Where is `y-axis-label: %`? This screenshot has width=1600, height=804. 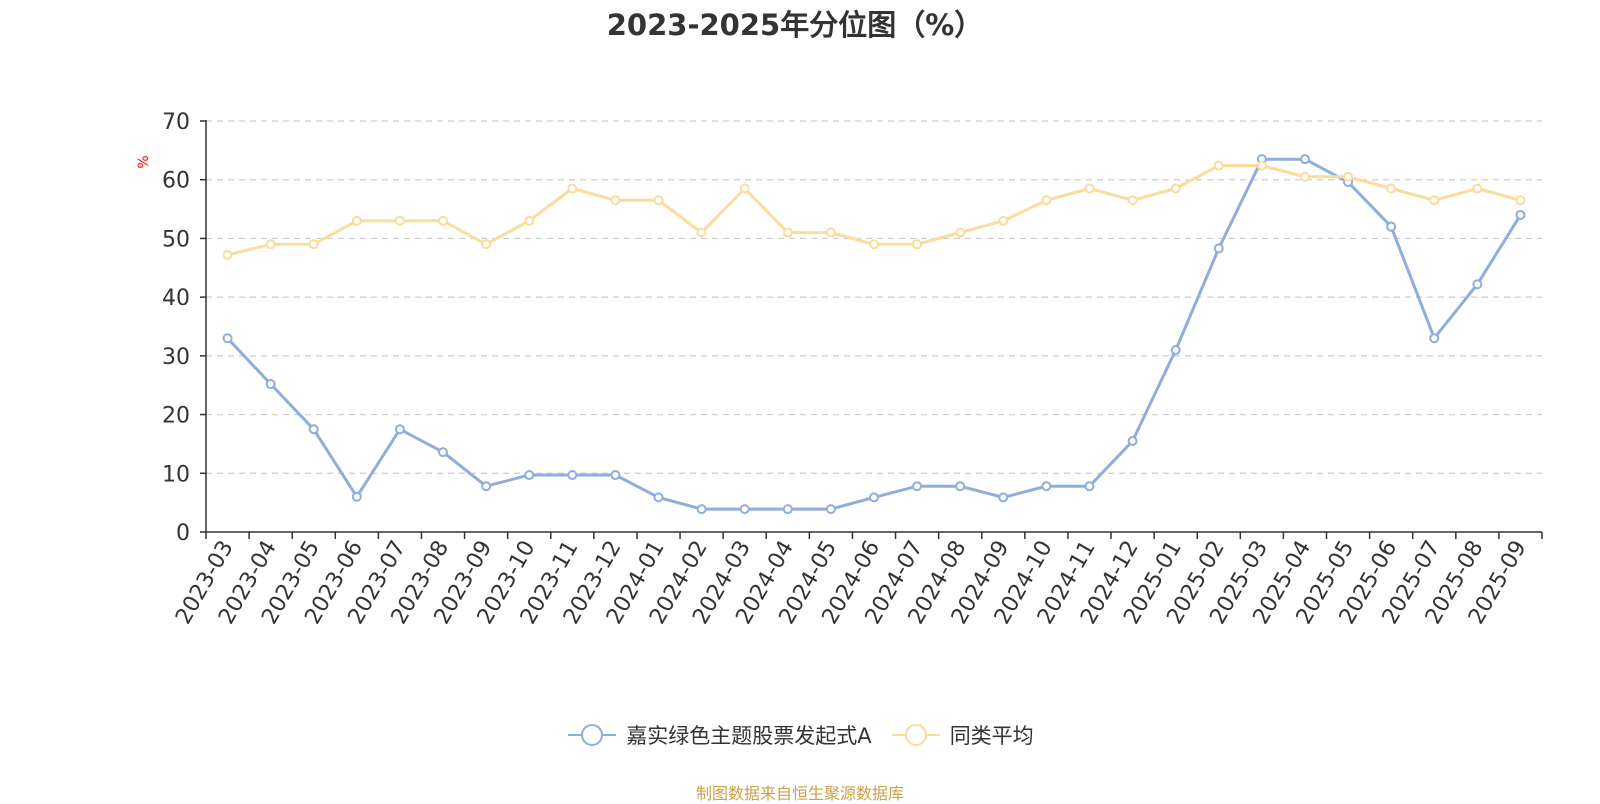 y-axis-label: % is located at coordinates (144, 161).